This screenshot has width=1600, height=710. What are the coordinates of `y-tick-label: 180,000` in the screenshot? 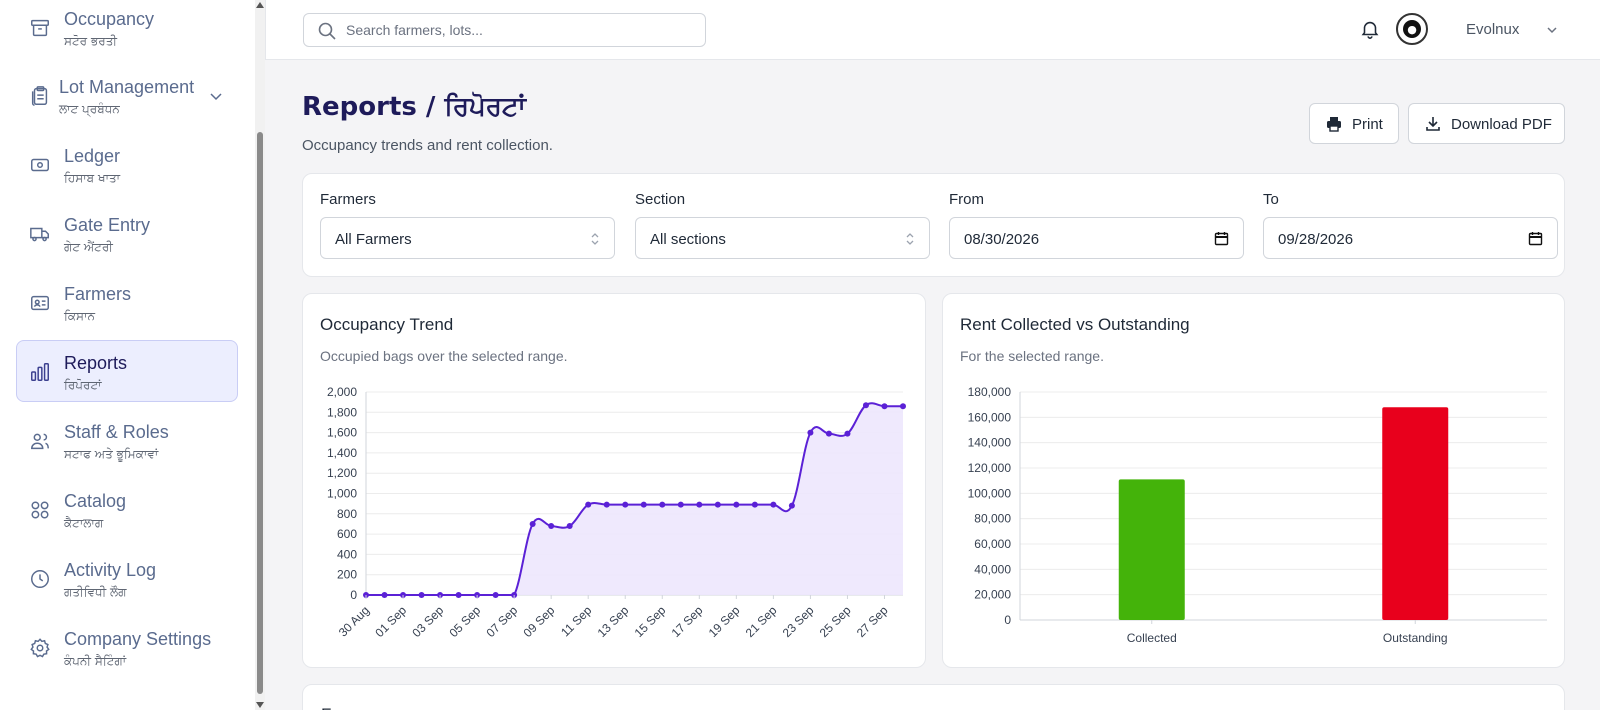 It's located at (990, 392).